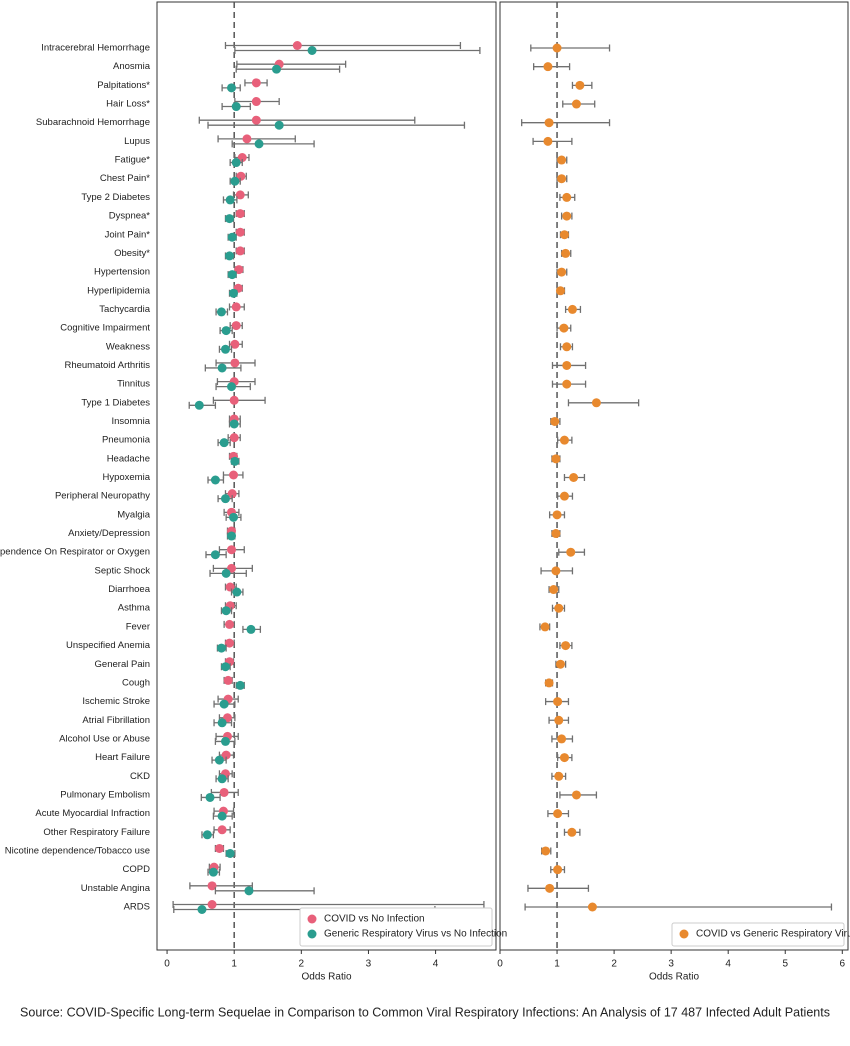 This screenshot has width=850, height=1046. What do you see at coordinates (122, 664) in the screenshot?
I see `category-label: General Pain` at bounding box center [122, 664].